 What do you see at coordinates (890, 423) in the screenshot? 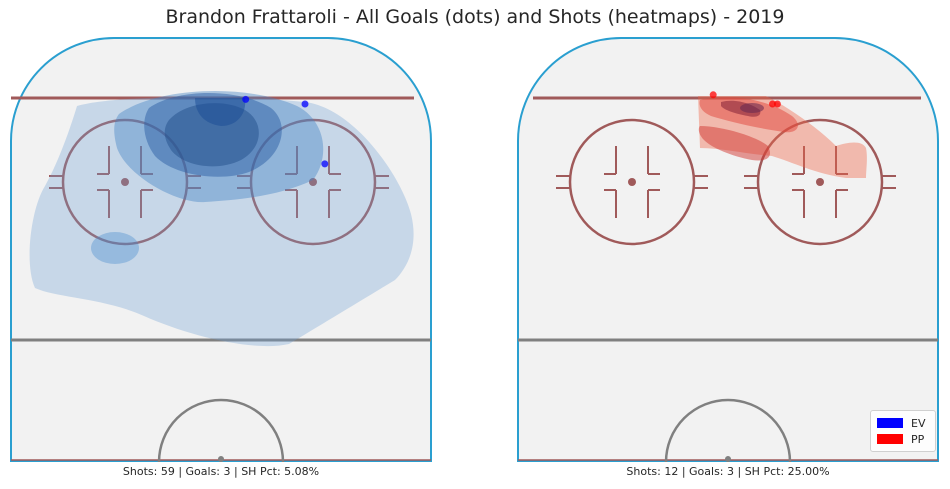
I see `legend-swatch-ev` at bounding box center [890, 423].